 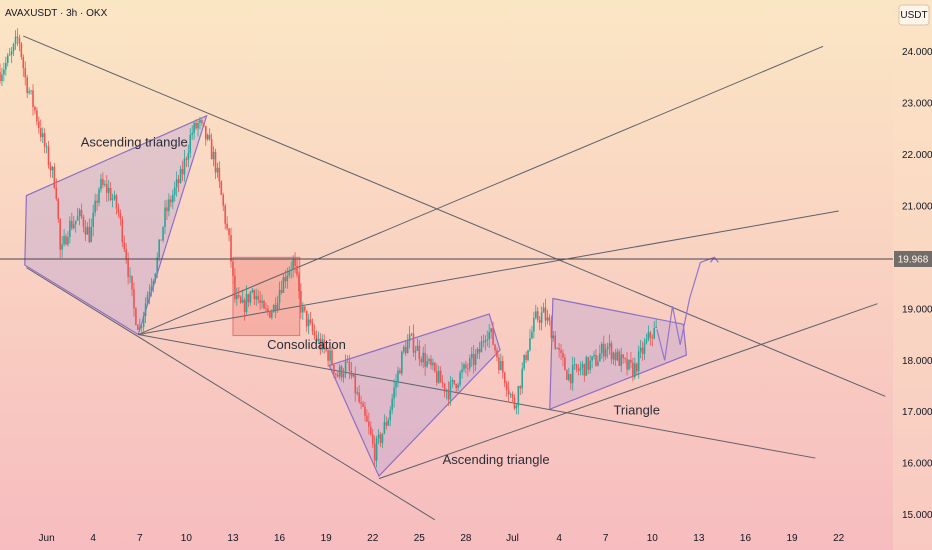 I want to click on currency-button-frame, so click(x=914, y=15).